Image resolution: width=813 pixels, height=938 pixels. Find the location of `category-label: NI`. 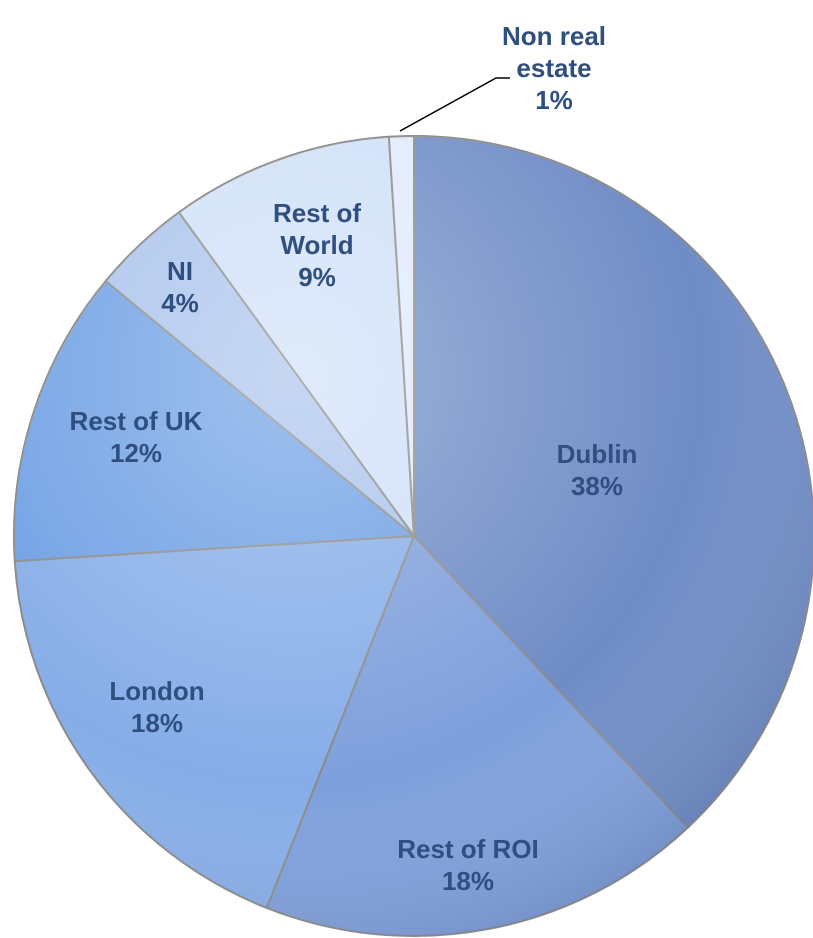

category-label: NI is located at coordinates (180, 271).